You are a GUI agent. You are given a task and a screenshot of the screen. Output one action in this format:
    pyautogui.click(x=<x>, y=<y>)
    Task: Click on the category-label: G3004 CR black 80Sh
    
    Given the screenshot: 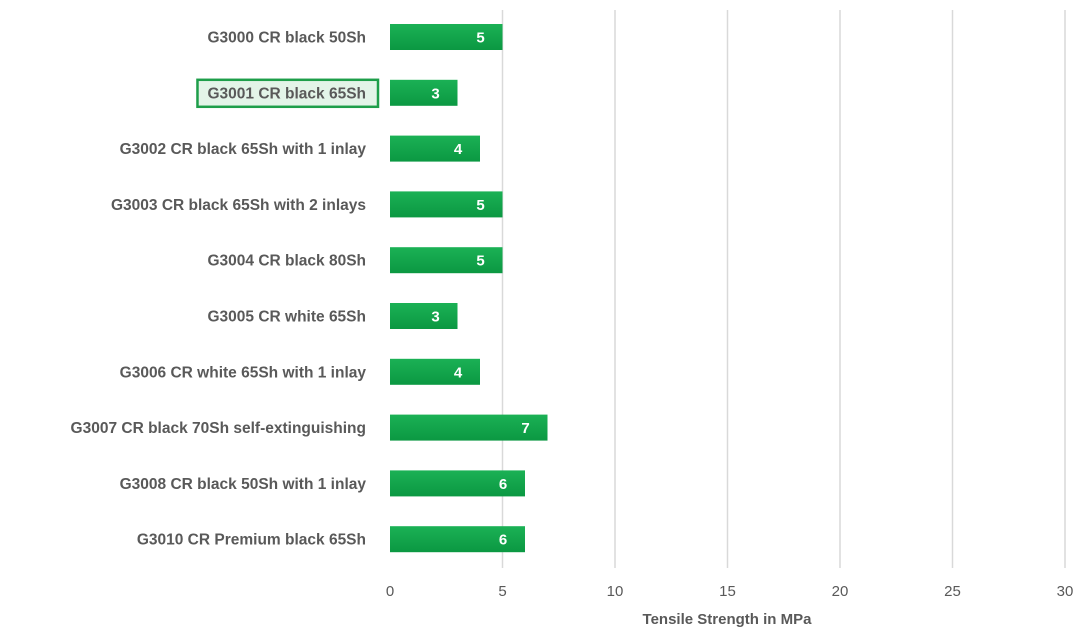 What is the action you would take?
    pyautogui.click(x=286, y=261)
    